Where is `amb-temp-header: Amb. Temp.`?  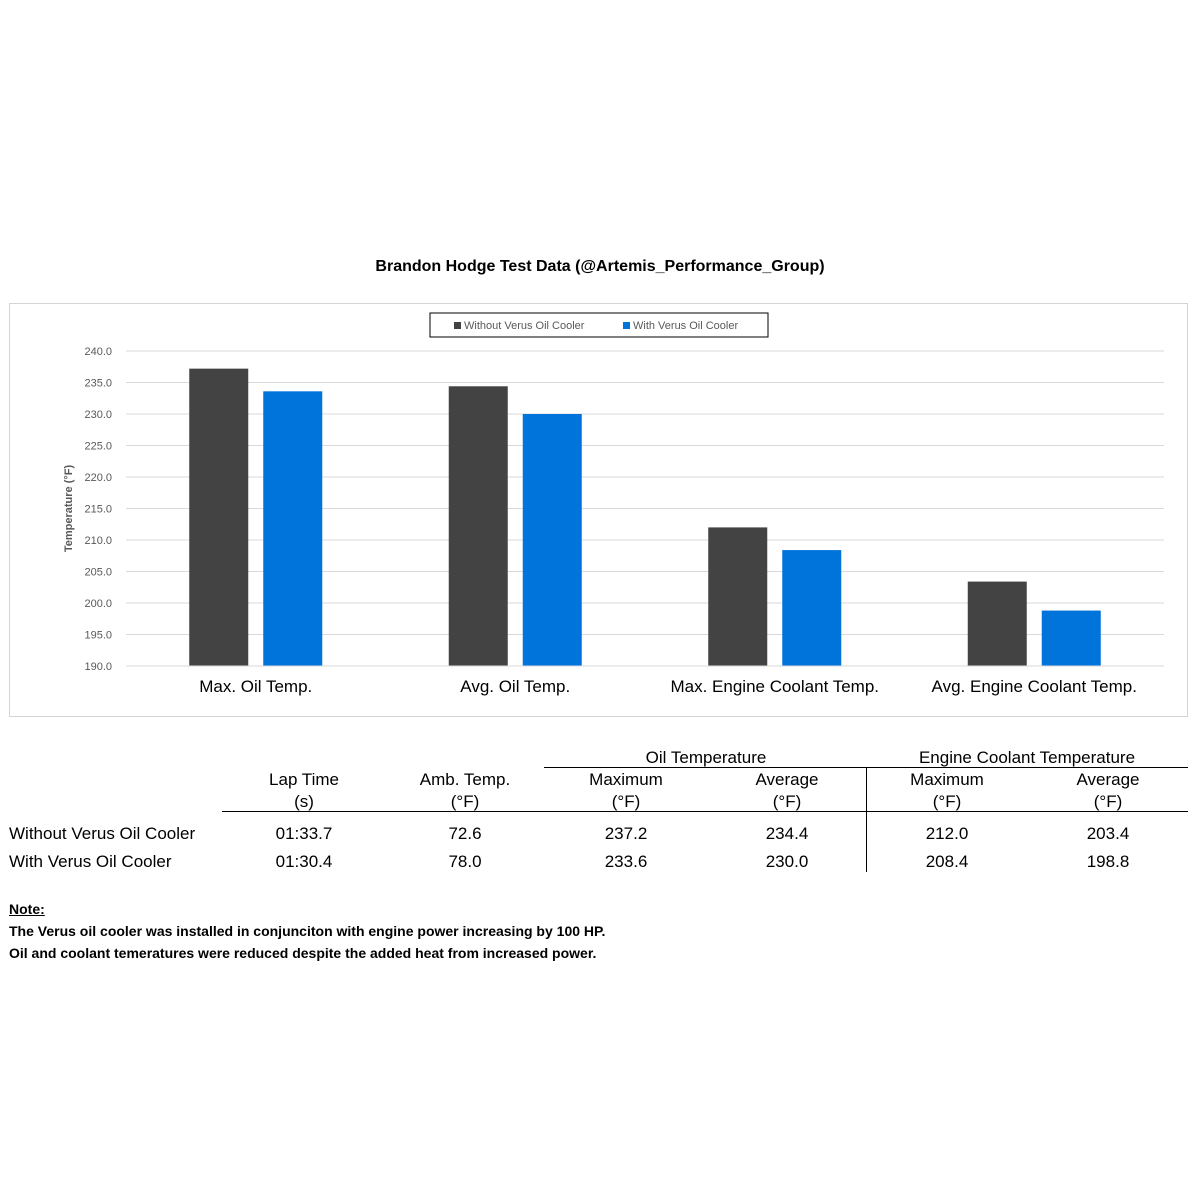
amb-temp-header: Amb. Temp. is located at coordinates (465, 779).